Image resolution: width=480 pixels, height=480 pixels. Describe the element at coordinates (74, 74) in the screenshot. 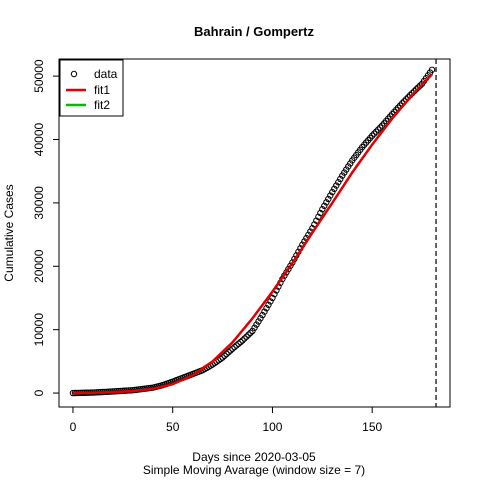

I see `legend-data-marker` at that location.